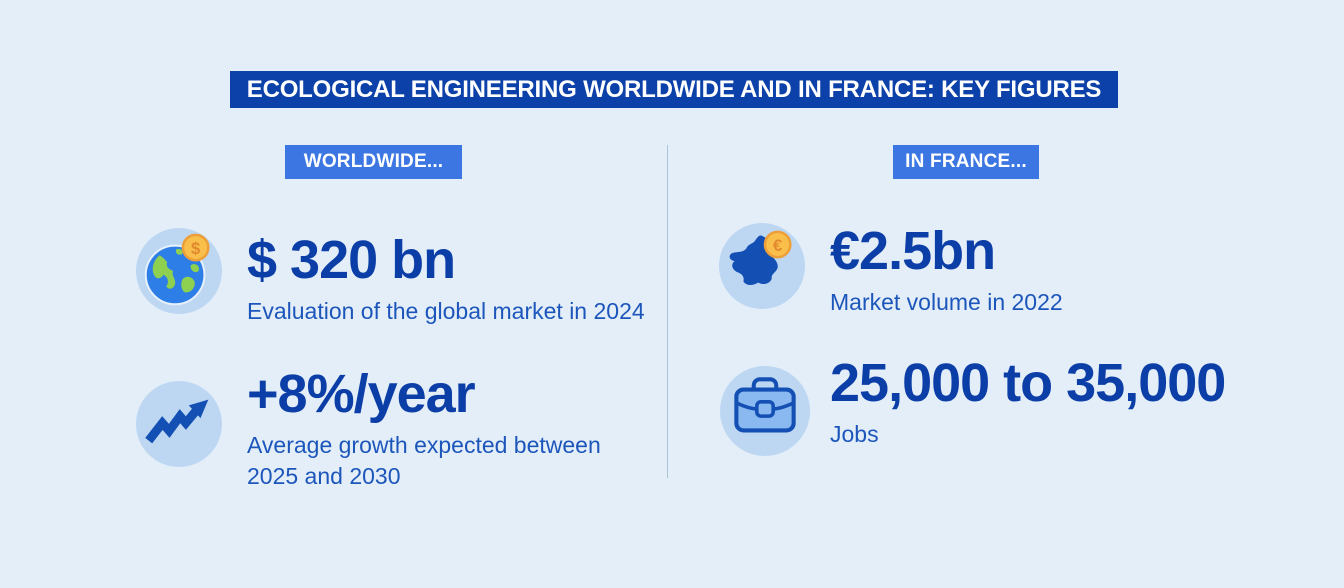 Image resolution: width=1344 pixels, height=588 pixels. I want to click on growth-arrow-icon, so click(179, 424).